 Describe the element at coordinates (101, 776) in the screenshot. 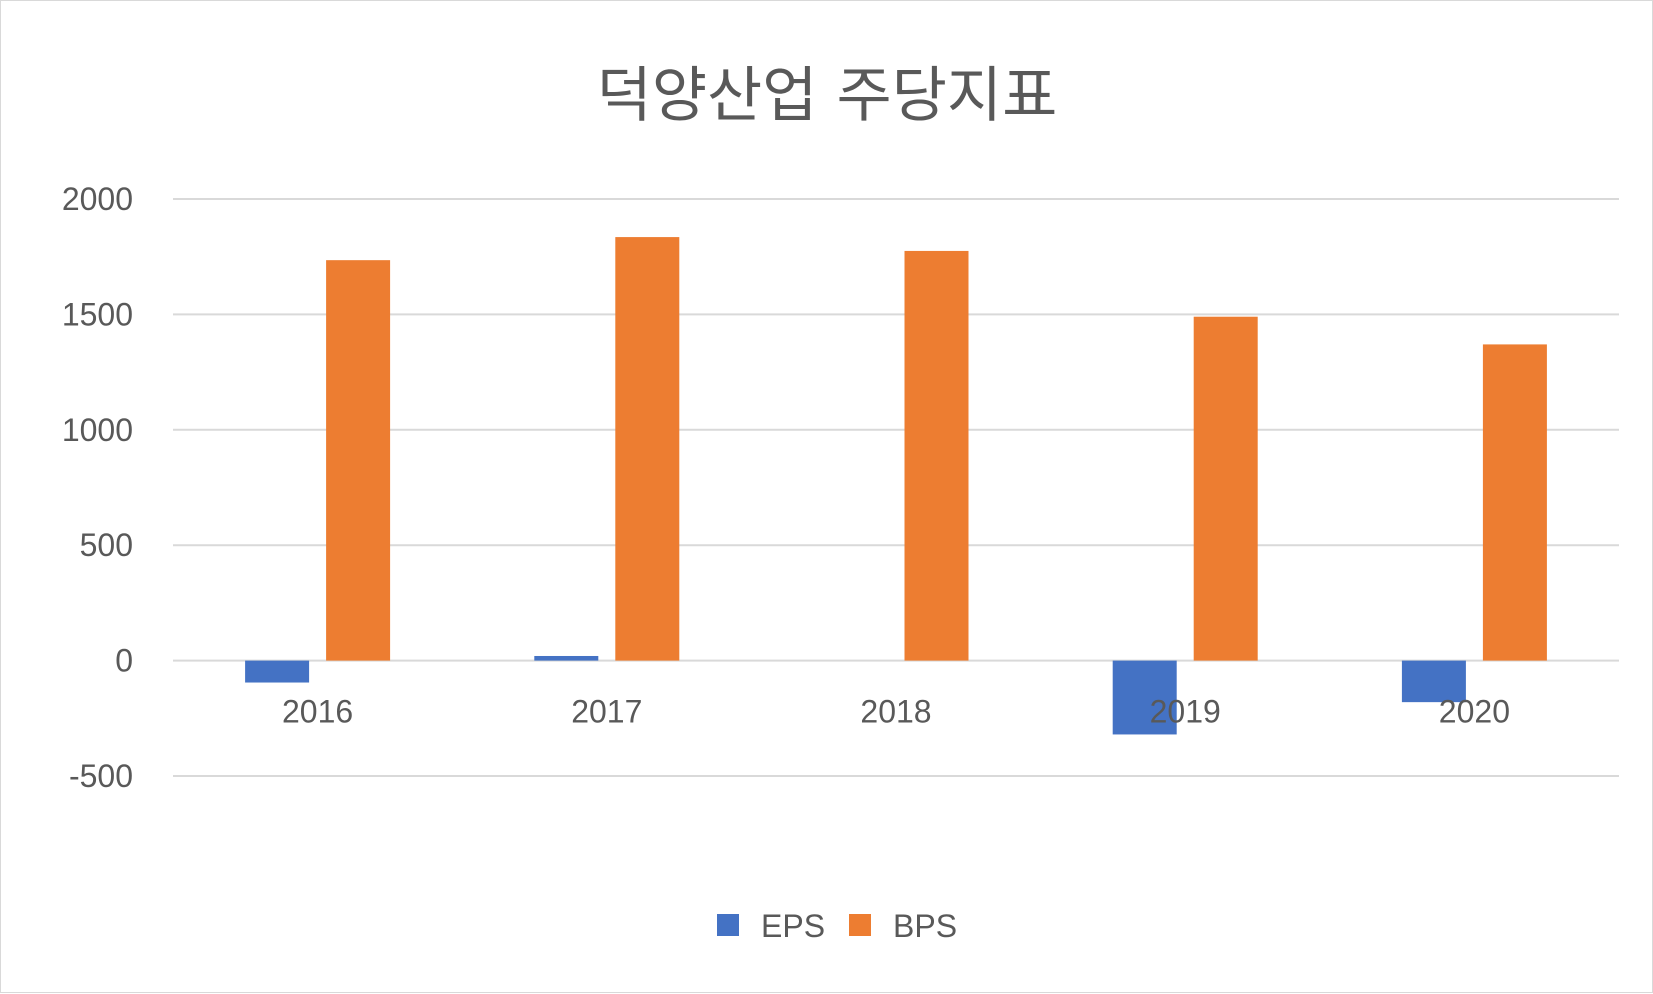

I see `y-tick-label: -500` at that location.